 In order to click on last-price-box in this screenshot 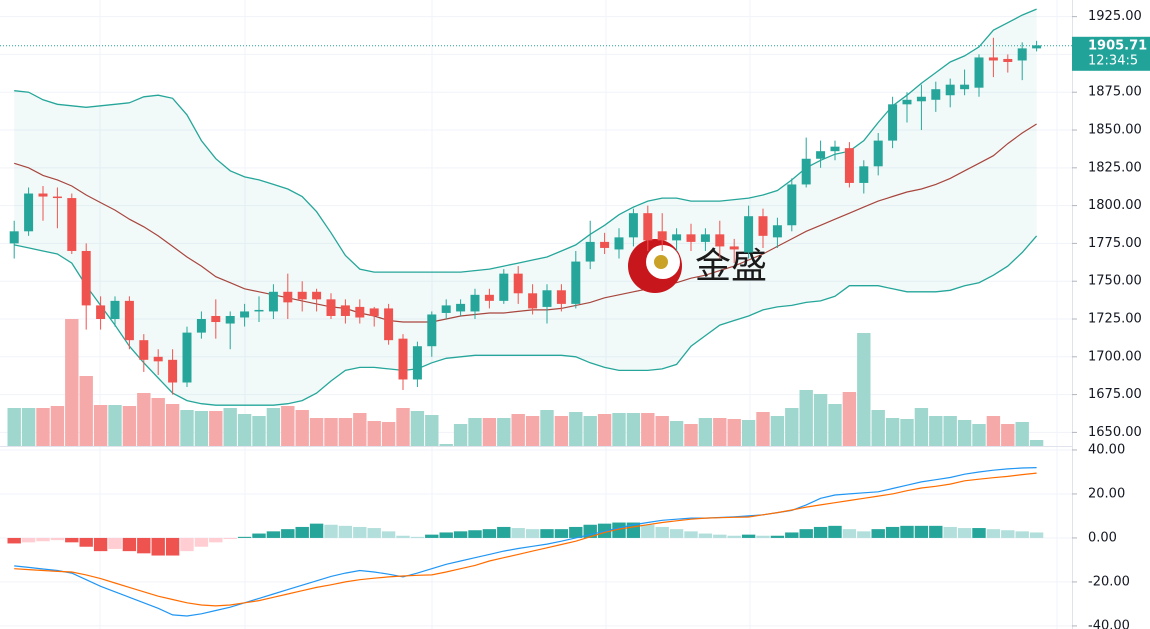, I will do `click(1111, 53)`.